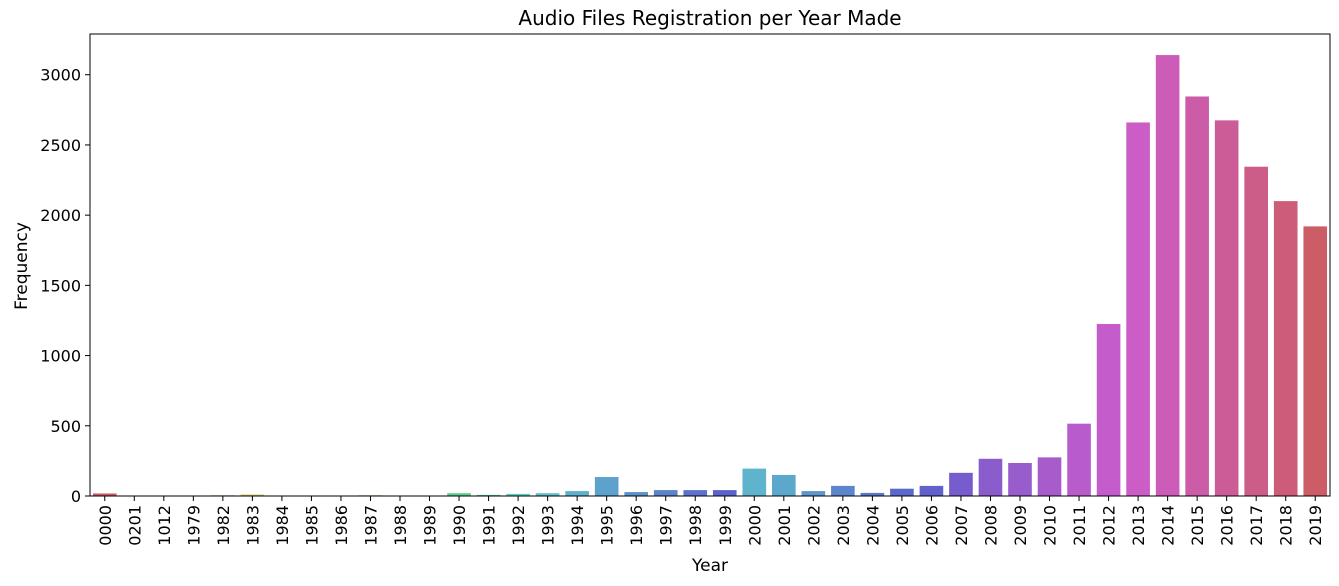 This screenshot has height=586, width=1339. I want to click on y-tick-label: 3000, so click(60, 75).